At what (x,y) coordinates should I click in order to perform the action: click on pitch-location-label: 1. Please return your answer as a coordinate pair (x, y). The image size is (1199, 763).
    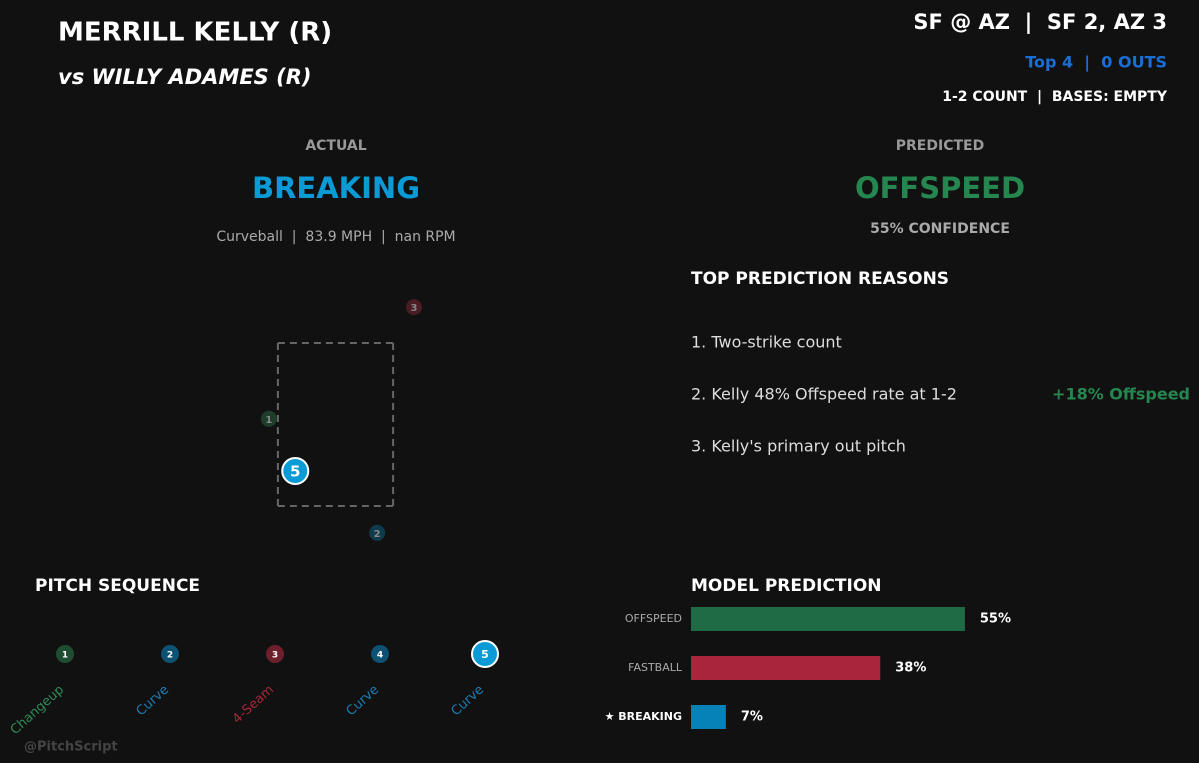
    Looking at the image, I should click on (268, 420).